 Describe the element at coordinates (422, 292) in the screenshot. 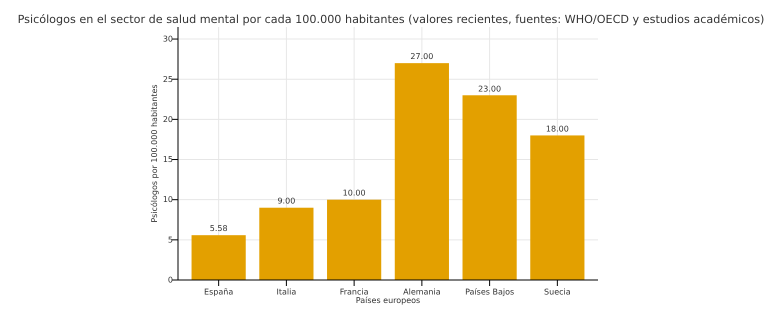

I see `x-tick-label: Alemania` at that location.